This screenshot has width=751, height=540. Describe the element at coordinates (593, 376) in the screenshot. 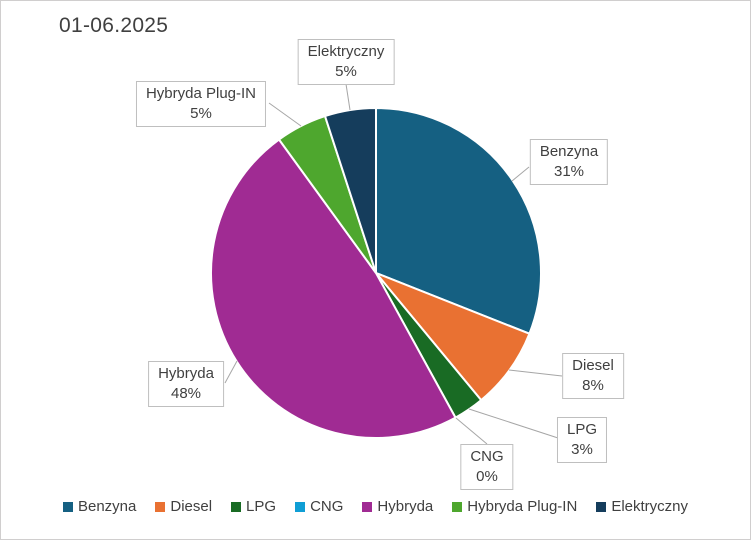

I see `data-label-diesel: Diesel 8%` at that location.